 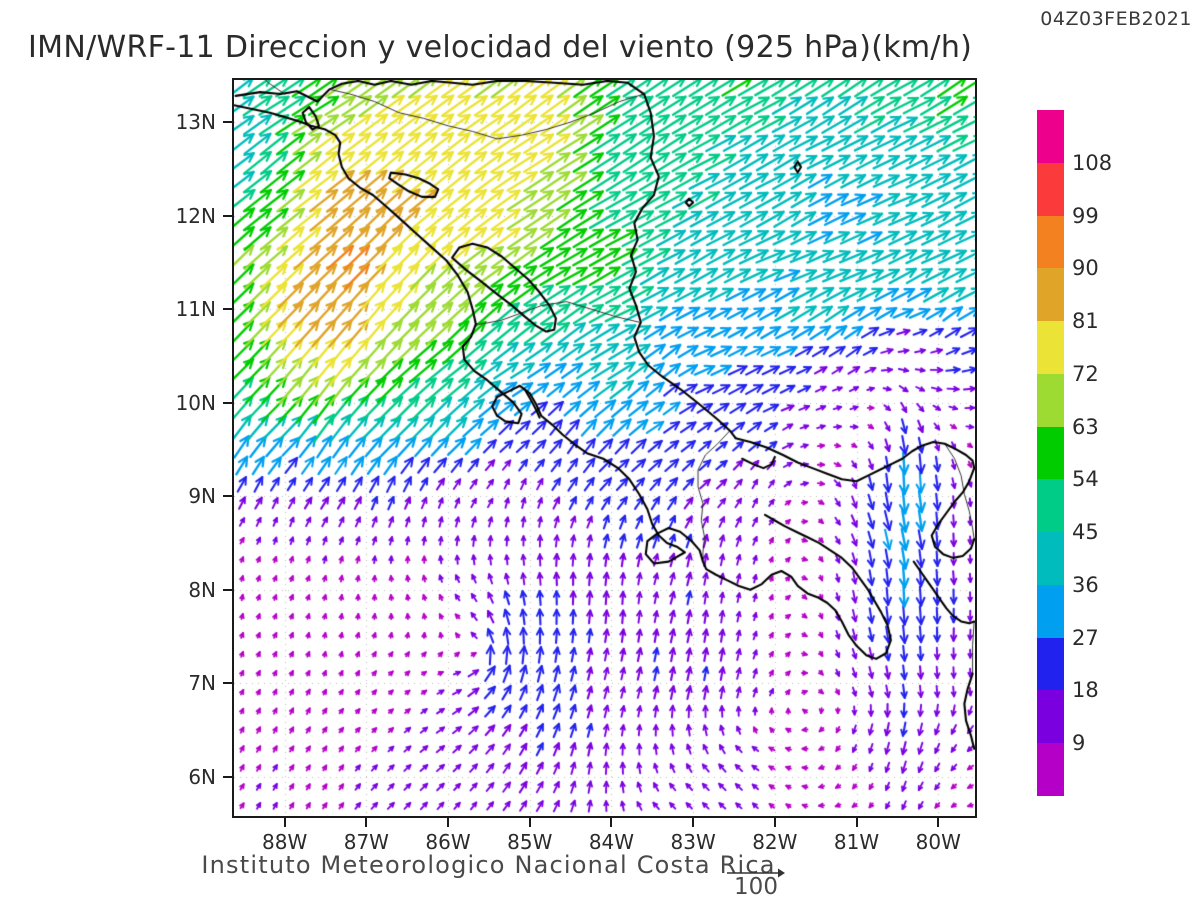 I want to click on y-axis-label: 12N, so click(x=195, y=215).